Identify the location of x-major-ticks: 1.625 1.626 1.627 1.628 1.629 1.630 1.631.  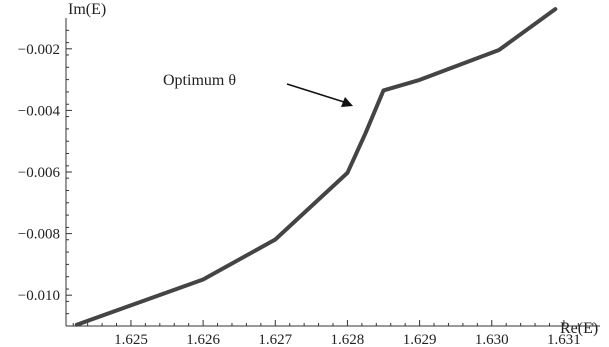
(347, 333).